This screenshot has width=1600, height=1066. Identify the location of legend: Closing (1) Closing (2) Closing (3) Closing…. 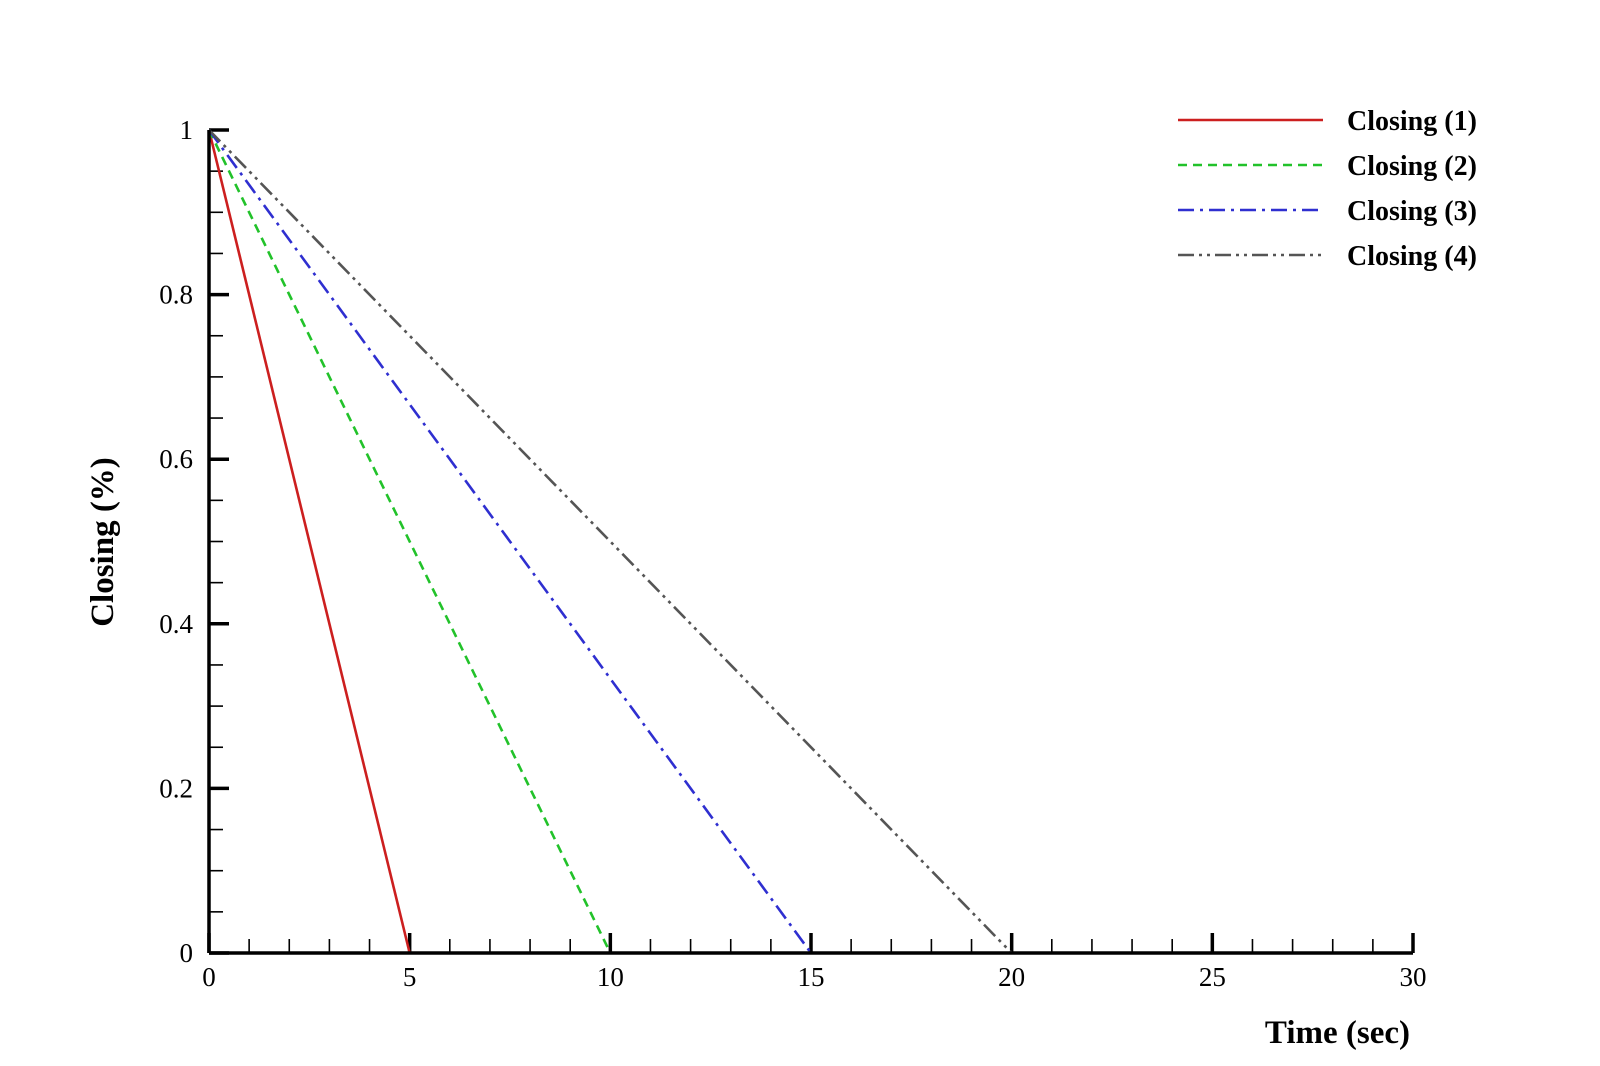
(1327, 189).